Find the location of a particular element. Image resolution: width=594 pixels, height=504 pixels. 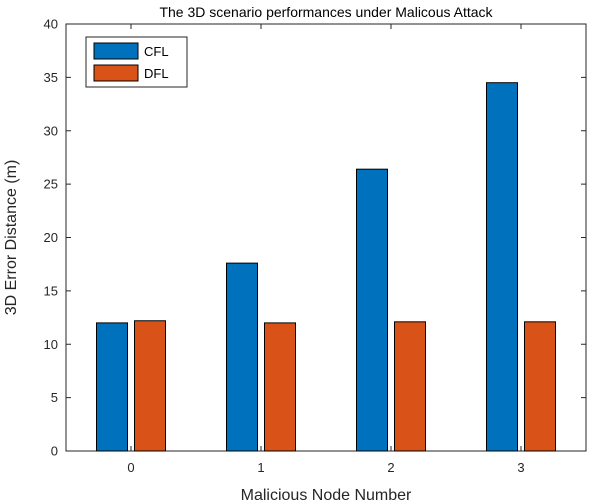

legend-label-cfl: CFL is located at coordinates (156, 51).